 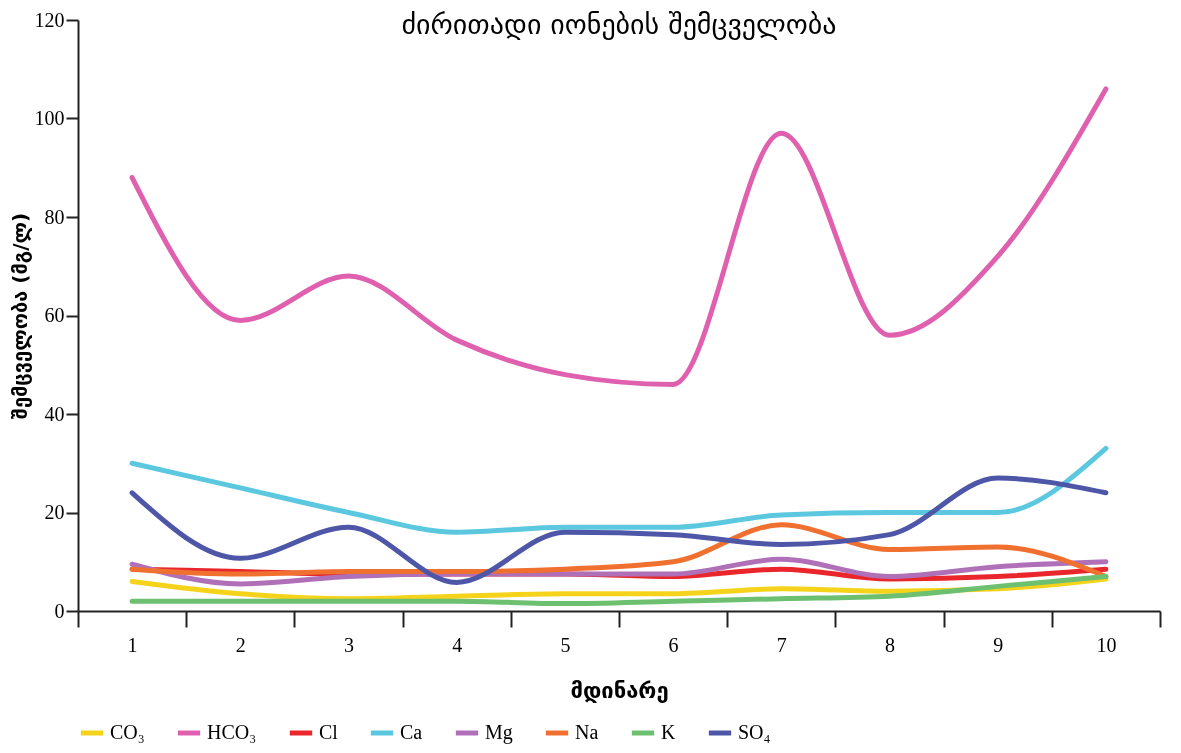 I want to click on legend-label: CO₃, so click(x=127, y=732).